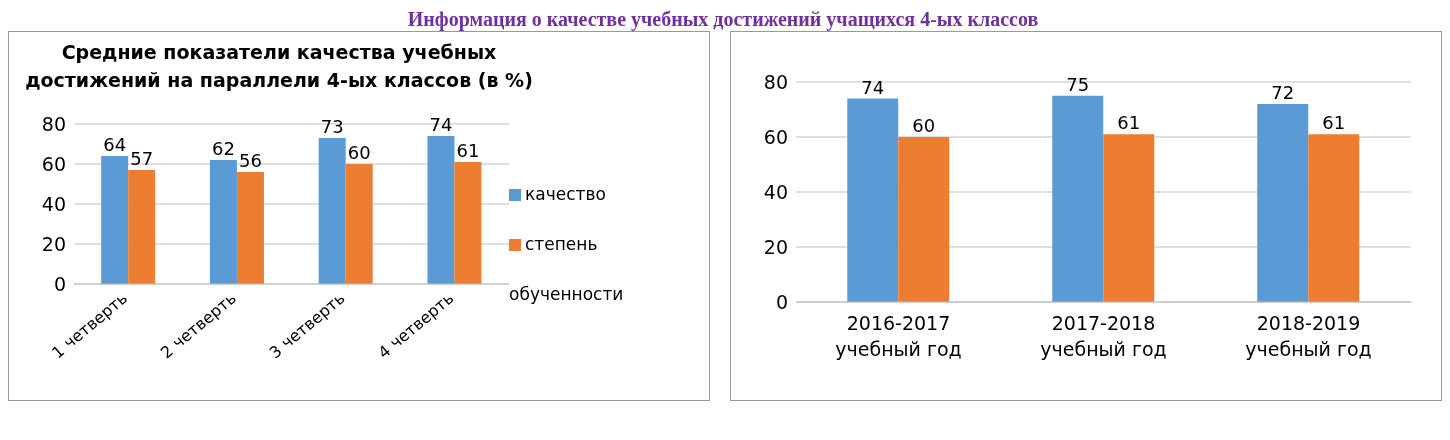  I want to click on data-label: 62, so click(223, 148).